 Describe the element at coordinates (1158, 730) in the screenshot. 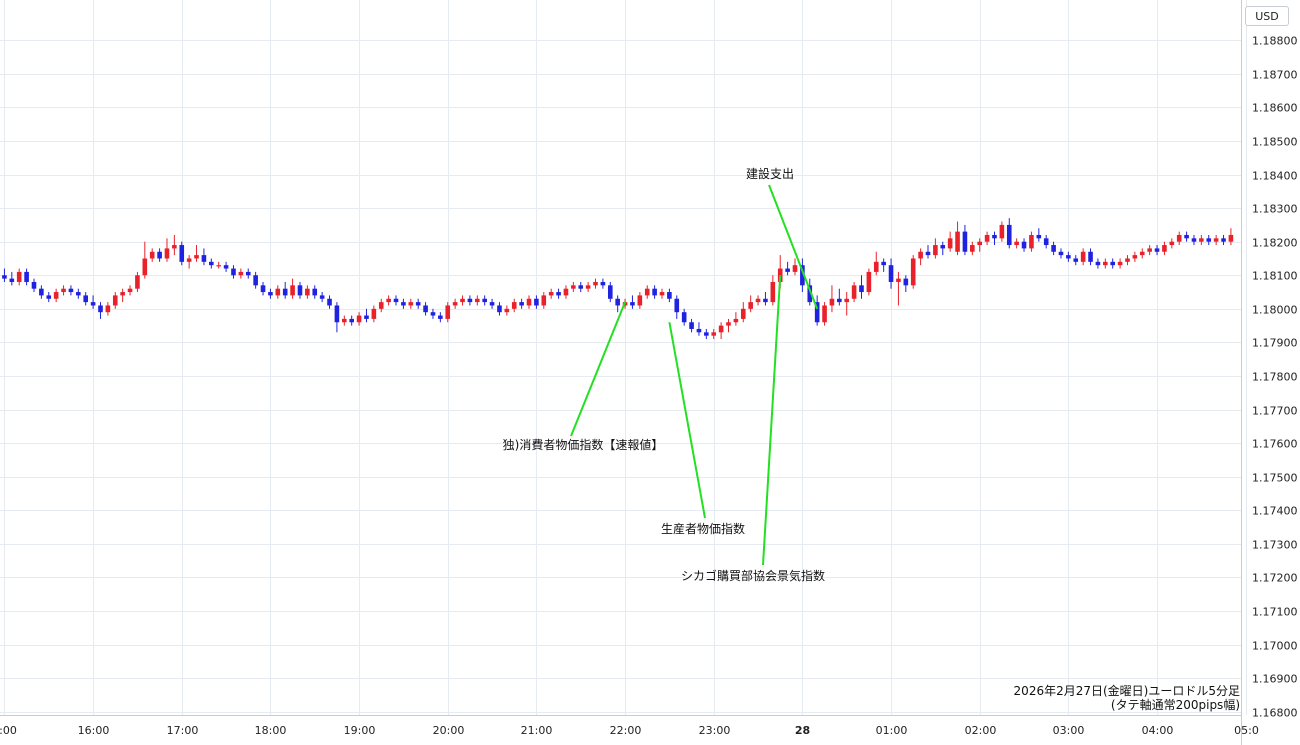

I see `x-tick-label: 04:00` at that location.